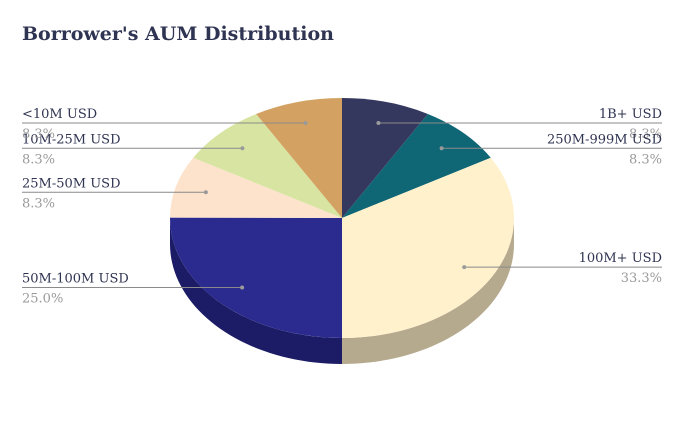 Image resolution: width=684 pixels, height=424 pixels. Describe the element at coordinates (645, 159) in the screenshot. I see `slice-percent-1: 8.3%` at that location.